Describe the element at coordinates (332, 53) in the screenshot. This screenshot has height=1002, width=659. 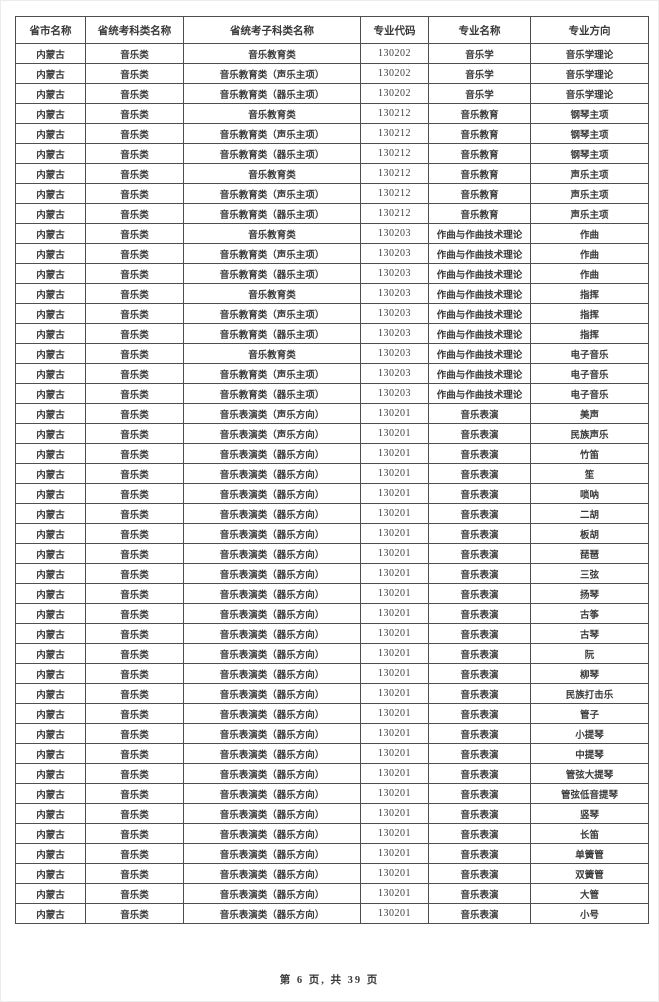
I see `table-row: 内蒙古 音乐类 音乐教育类 130202 音乐学 音乐学理论` at that location.